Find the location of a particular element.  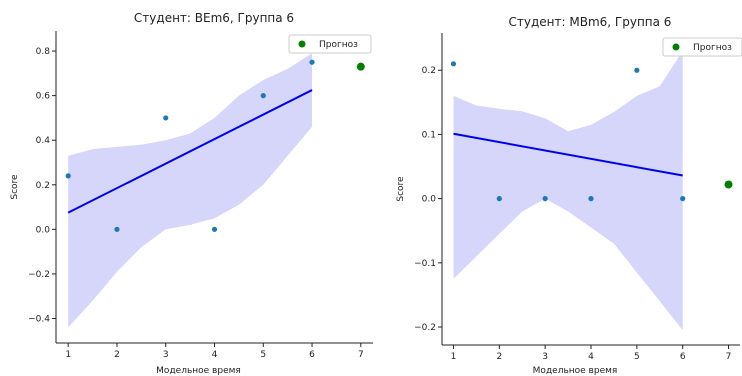

y-tick-label: −0.4 is located at coordinates (39, 319).